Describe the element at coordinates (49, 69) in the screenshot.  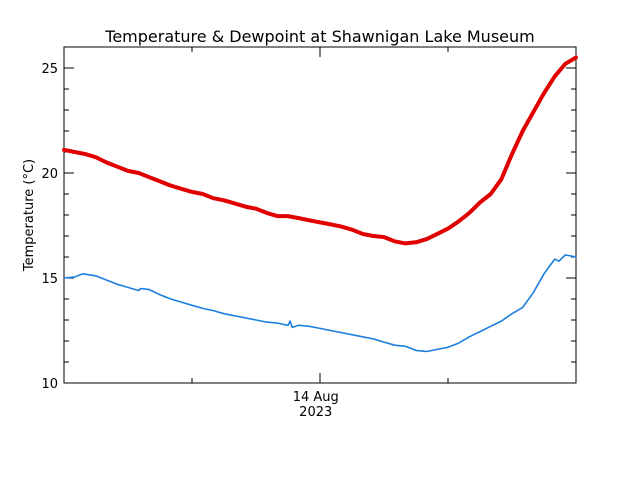
I see `y-tick-label: 25` at that location.